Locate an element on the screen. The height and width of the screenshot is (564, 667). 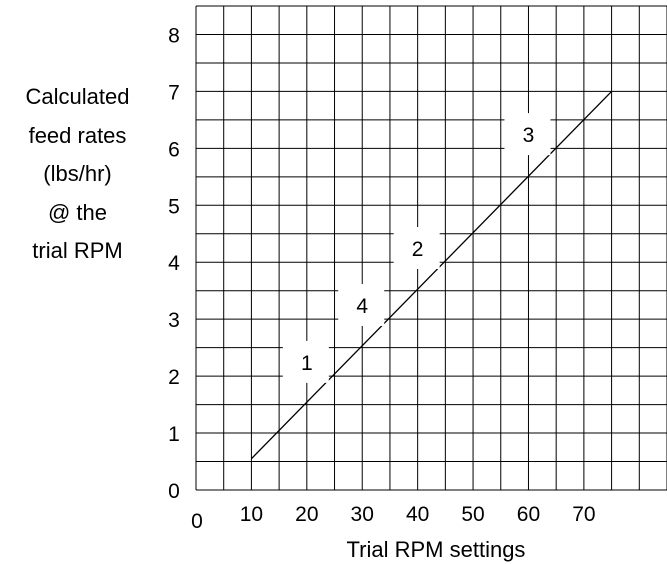
x-tick-label: 50 is located at coordinates (472, 514).